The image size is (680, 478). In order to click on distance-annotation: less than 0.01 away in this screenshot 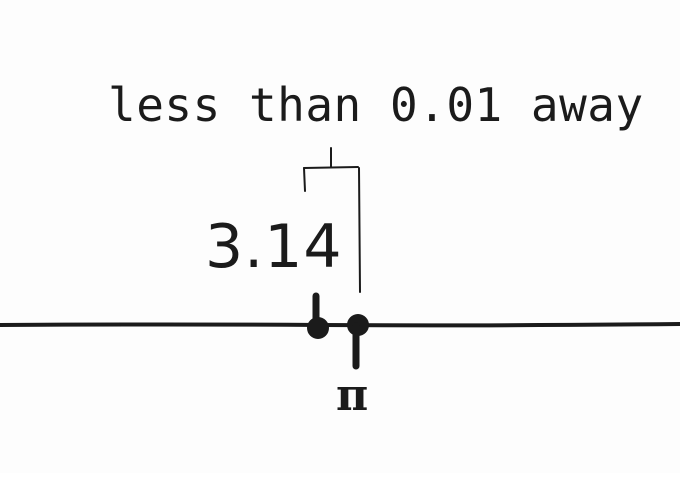, I will do `click(376, 105)`.